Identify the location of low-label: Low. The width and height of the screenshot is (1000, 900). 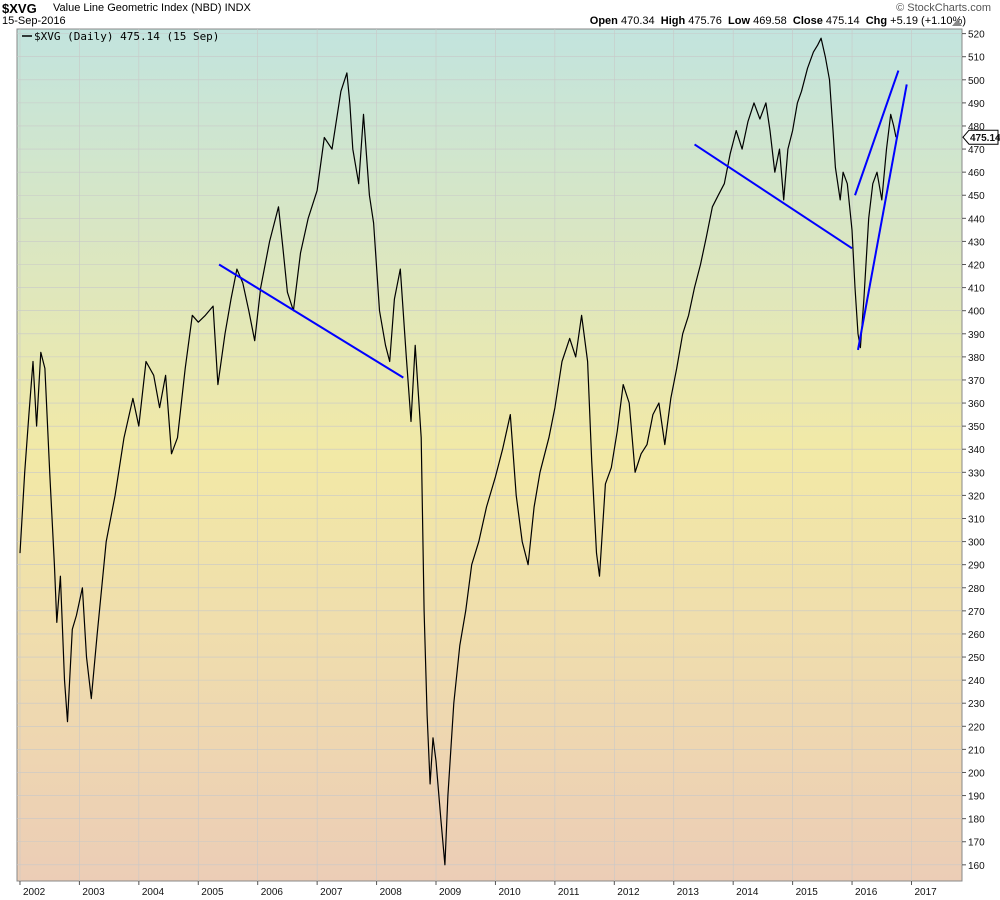
(739, 21).